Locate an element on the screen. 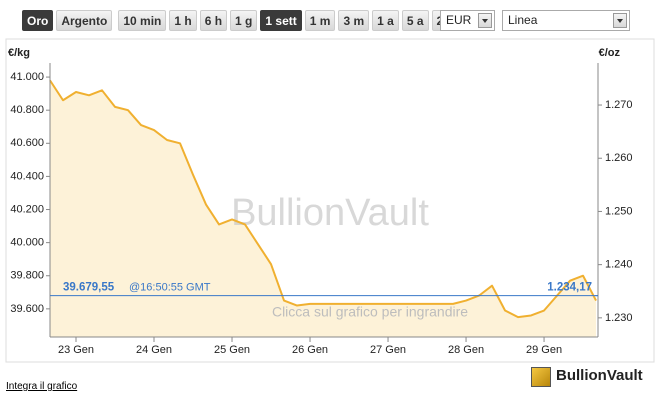 The width and height of the screenshot is (660, 400). toolbar-button: 10 min is located at coordinates (142, 20).